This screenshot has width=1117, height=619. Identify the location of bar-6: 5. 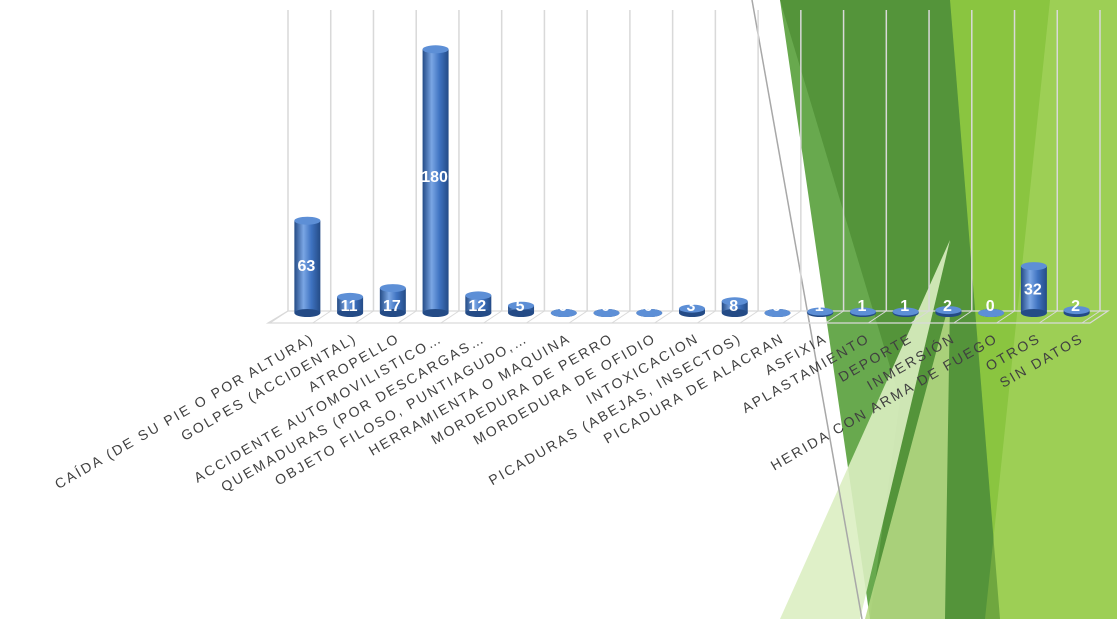
(521, 307).